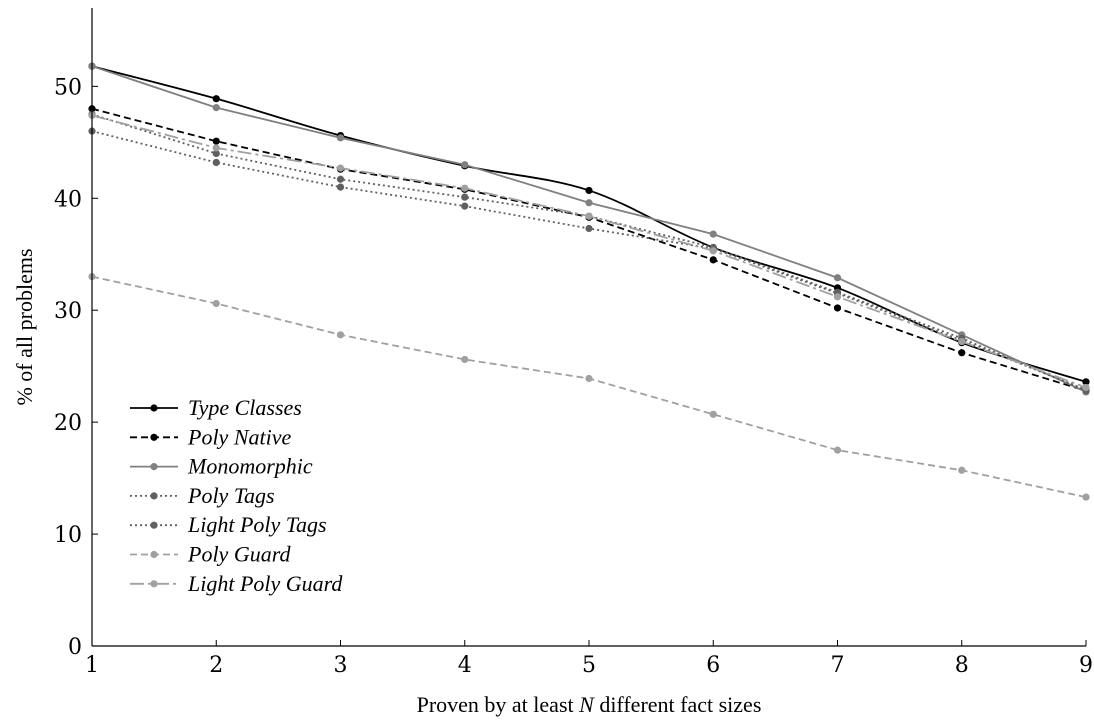 Image resolution: width=1094 pixels, height=720 pixels. Describe the element at coordinates (245, 407) in the screenshot. I see `legend-label: Type Classes` at that location.